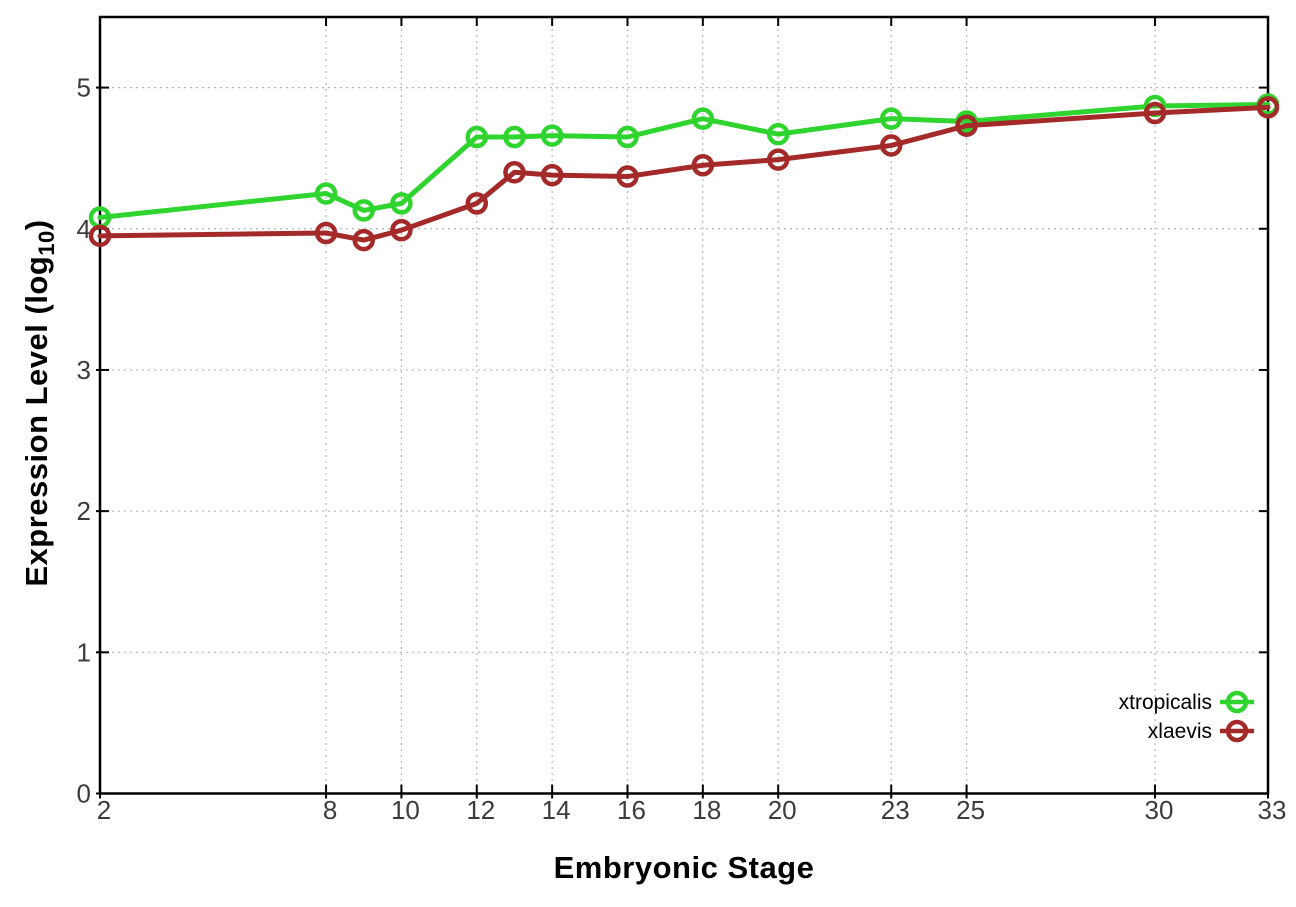  I want to click on x-tick-label: 16, so click(631, 810).